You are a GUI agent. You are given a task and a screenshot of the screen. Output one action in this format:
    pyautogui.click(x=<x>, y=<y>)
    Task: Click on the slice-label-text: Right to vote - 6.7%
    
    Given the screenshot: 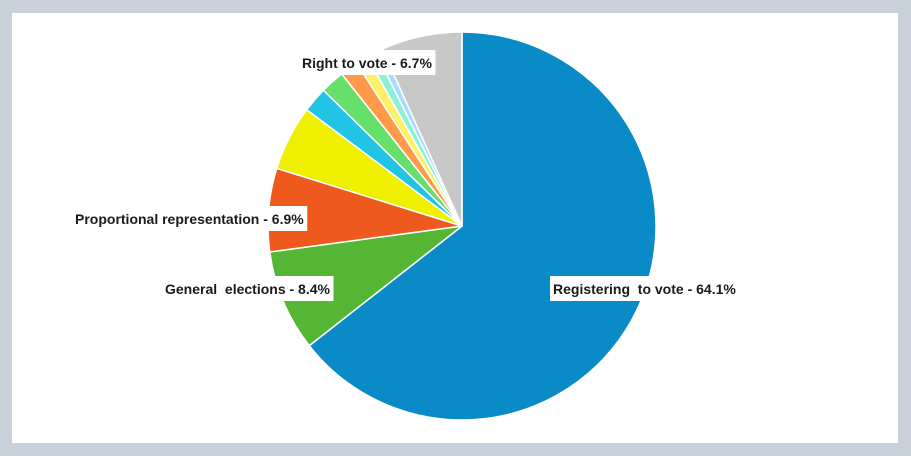 What is the action you would take?
    pyautogui.click(x=367, y=63)
    